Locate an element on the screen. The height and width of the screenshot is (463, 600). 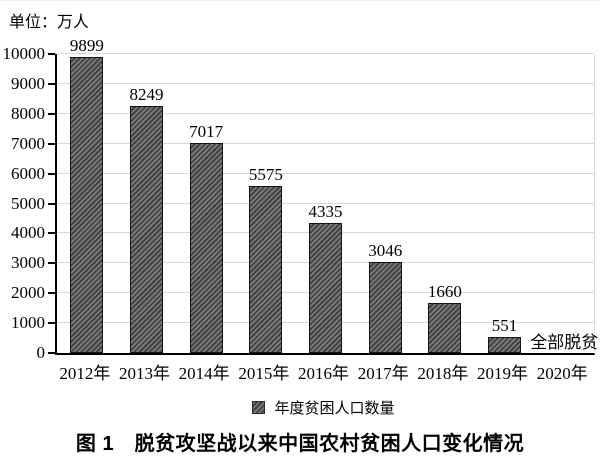
x-tick-label: 2016年 is located at coordinates (324, 373).